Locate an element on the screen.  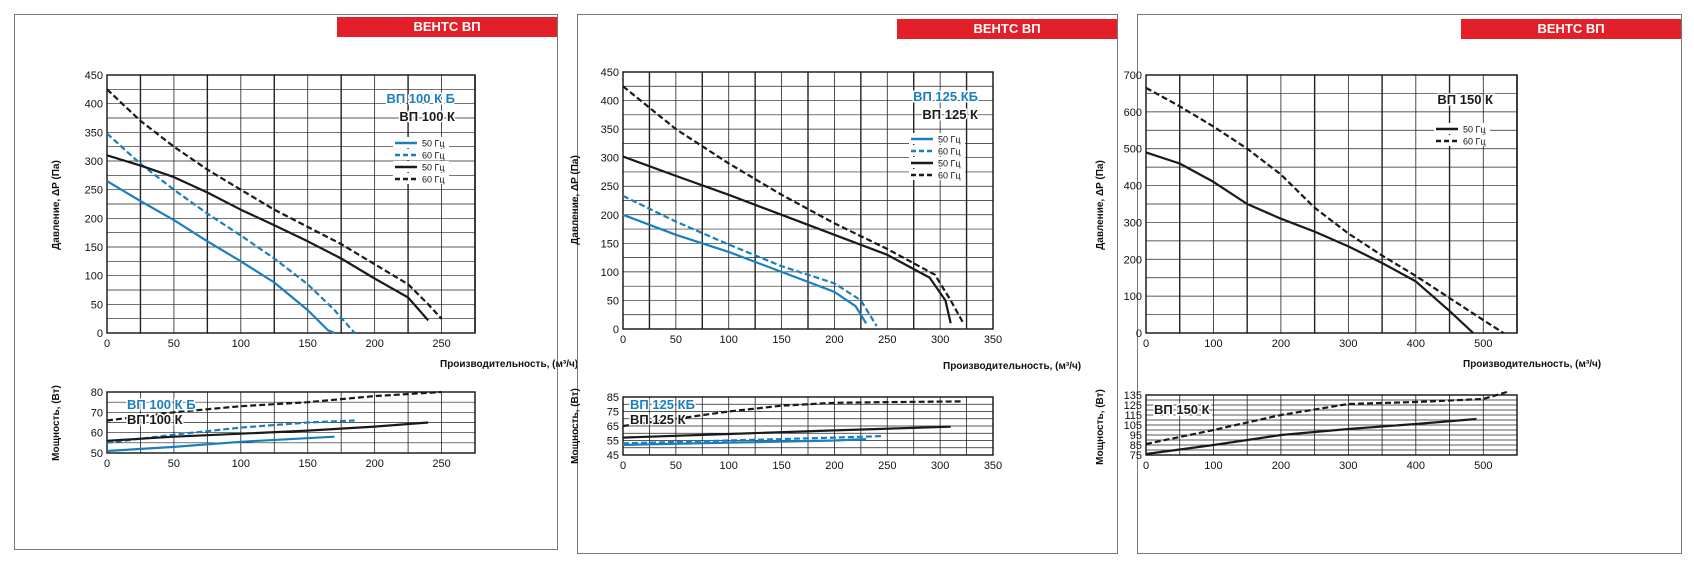
pressure-x-tick-label: 150 is located at coordinates (308, 344).